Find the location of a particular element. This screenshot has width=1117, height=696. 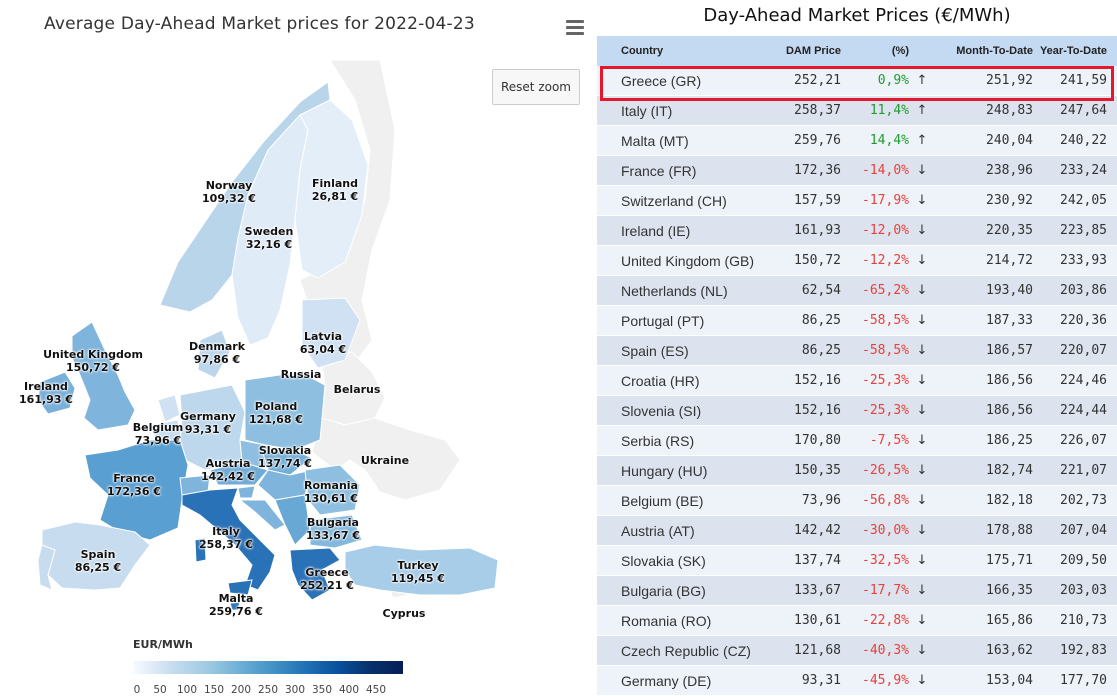

country-ireland is located at coordinates (56, 393).